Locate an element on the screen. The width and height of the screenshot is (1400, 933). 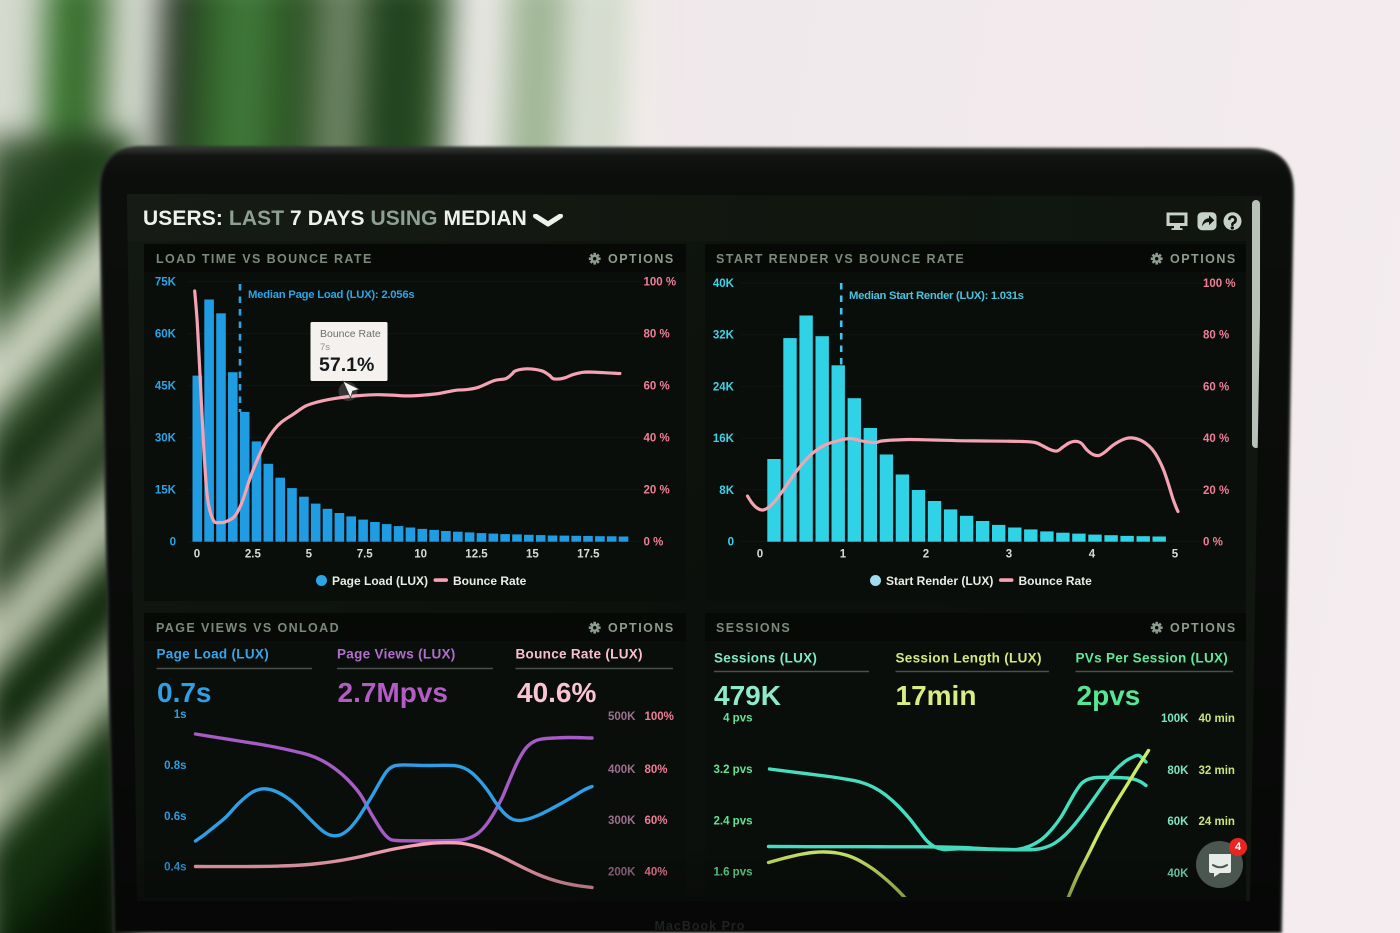
svg-text: 3.2 pvs is located at coordinates (732, 770).